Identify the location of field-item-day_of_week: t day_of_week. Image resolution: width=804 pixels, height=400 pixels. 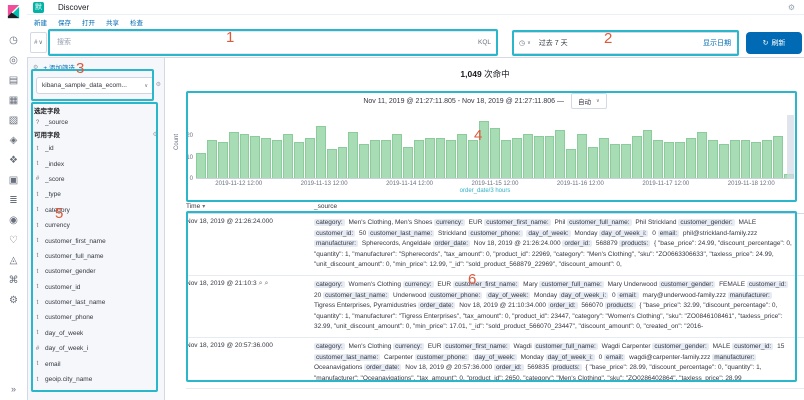
(97, 333).